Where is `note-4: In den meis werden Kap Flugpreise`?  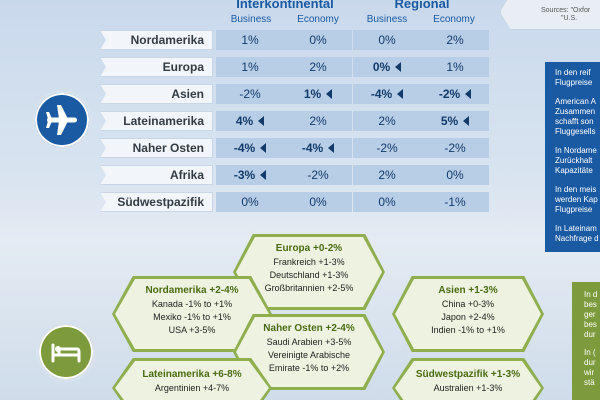 note-4: In den meis werden Kap Flugpreise is located at coordinates (577, 200).